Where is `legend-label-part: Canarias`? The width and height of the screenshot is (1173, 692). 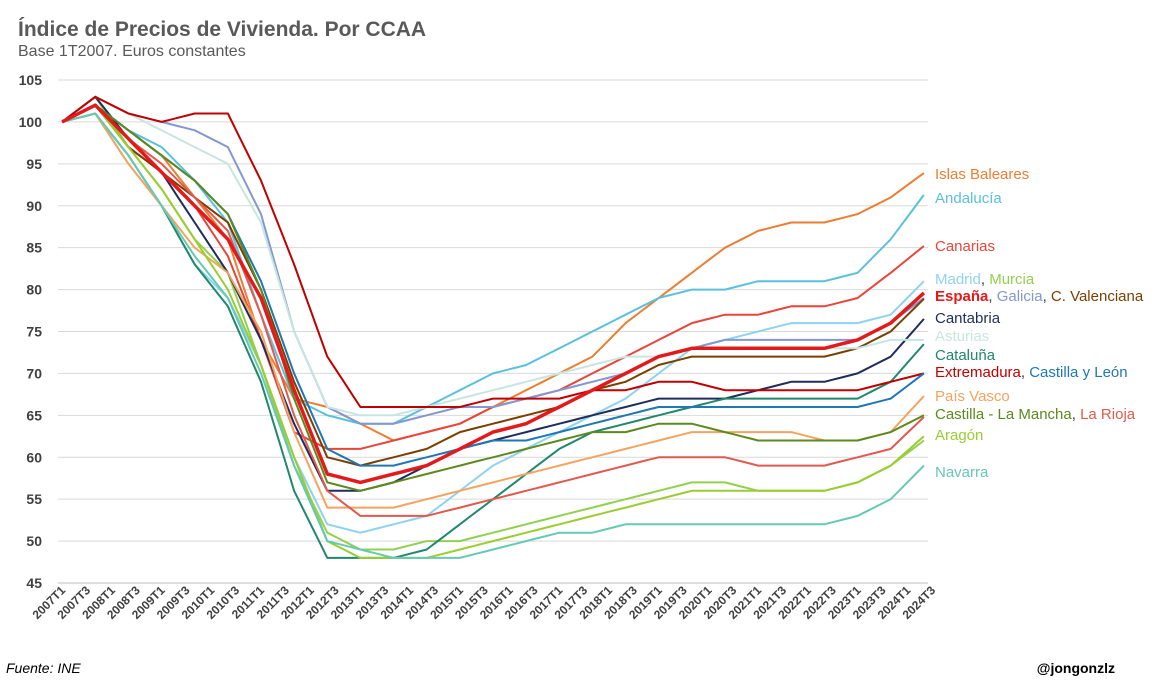
legend-label-part: Canarias is located at coordinates (965, 246).